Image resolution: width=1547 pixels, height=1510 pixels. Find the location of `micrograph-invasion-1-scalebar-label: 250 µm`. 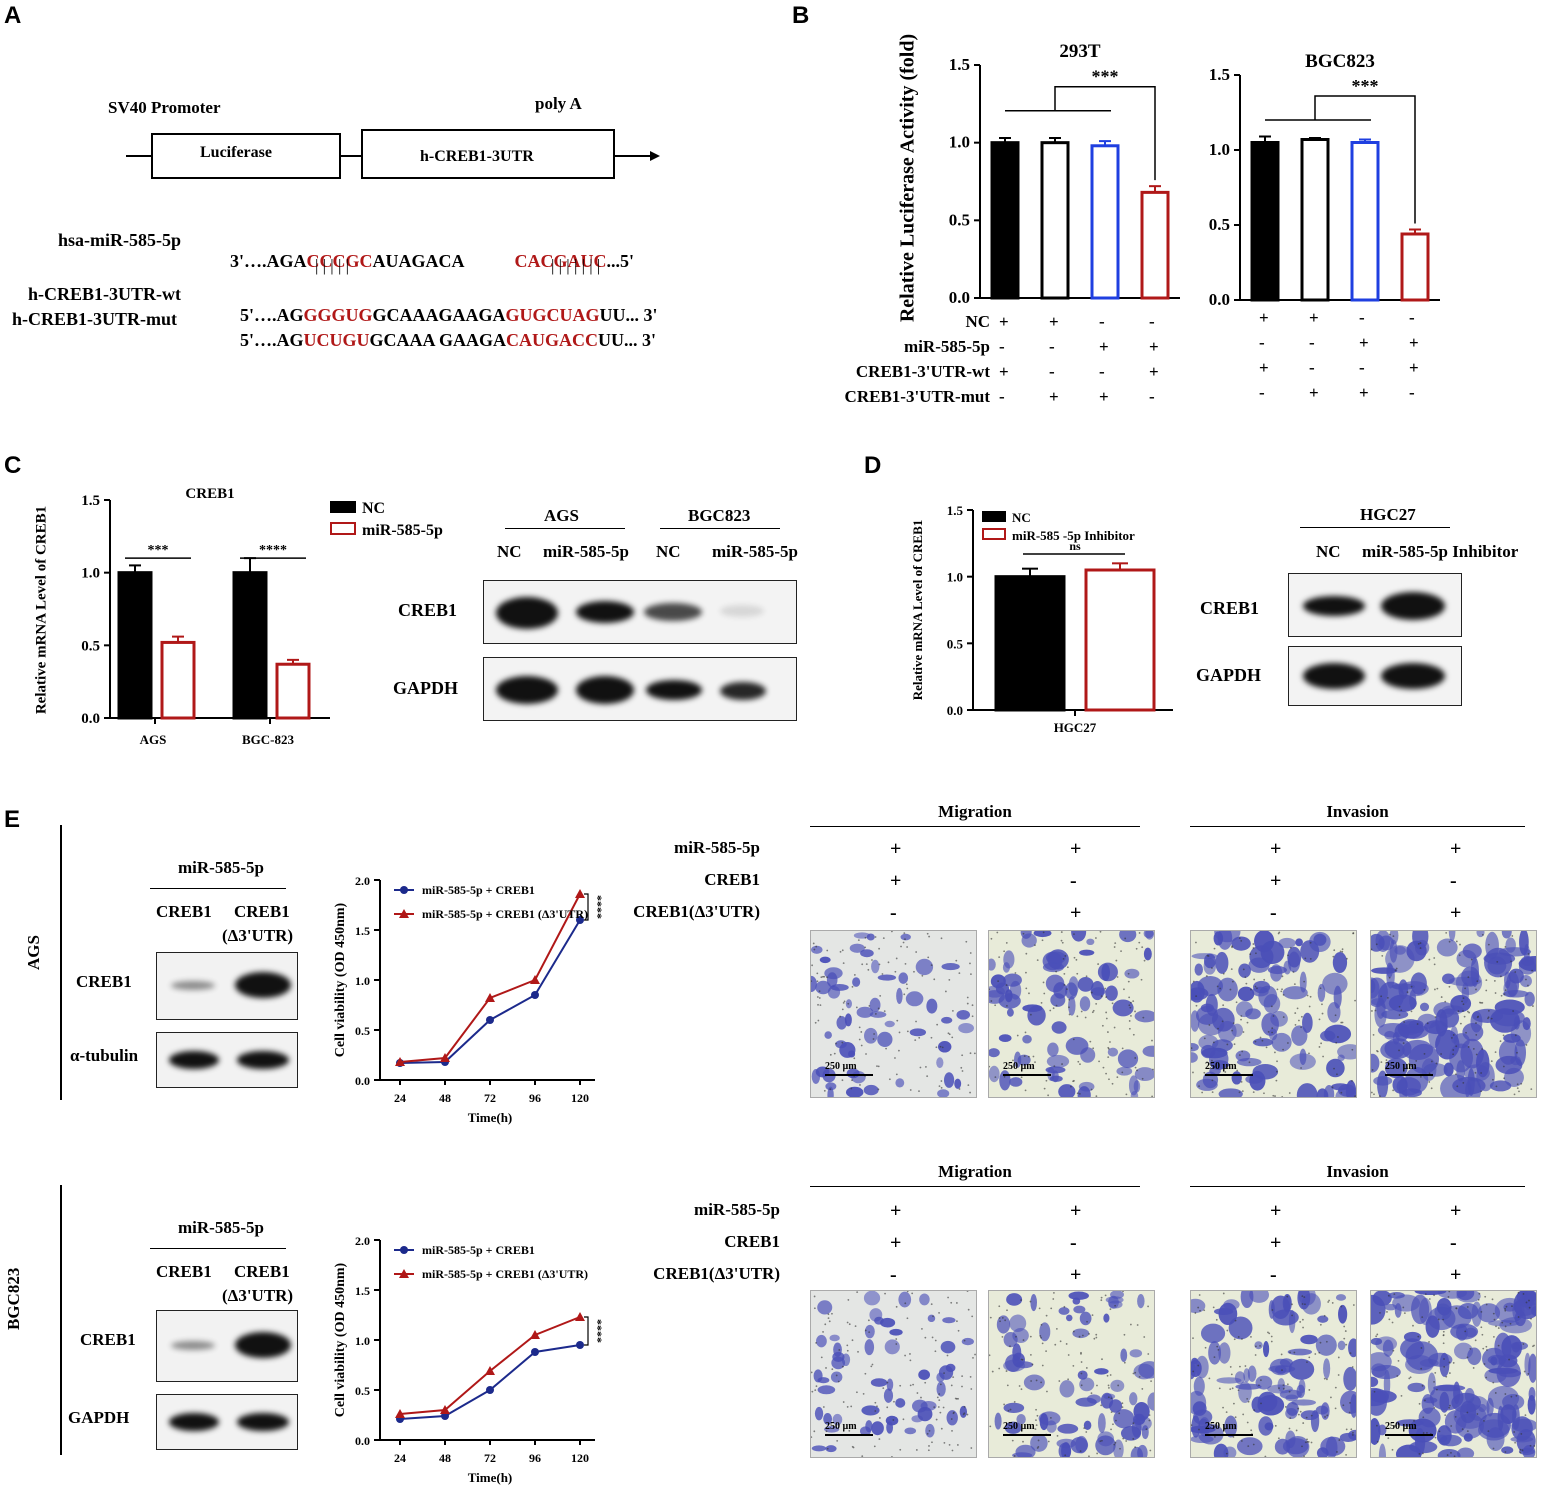

micrograph-invasion-1-scalebar-label: 250 µm is located at coordinates (1221, 1066).